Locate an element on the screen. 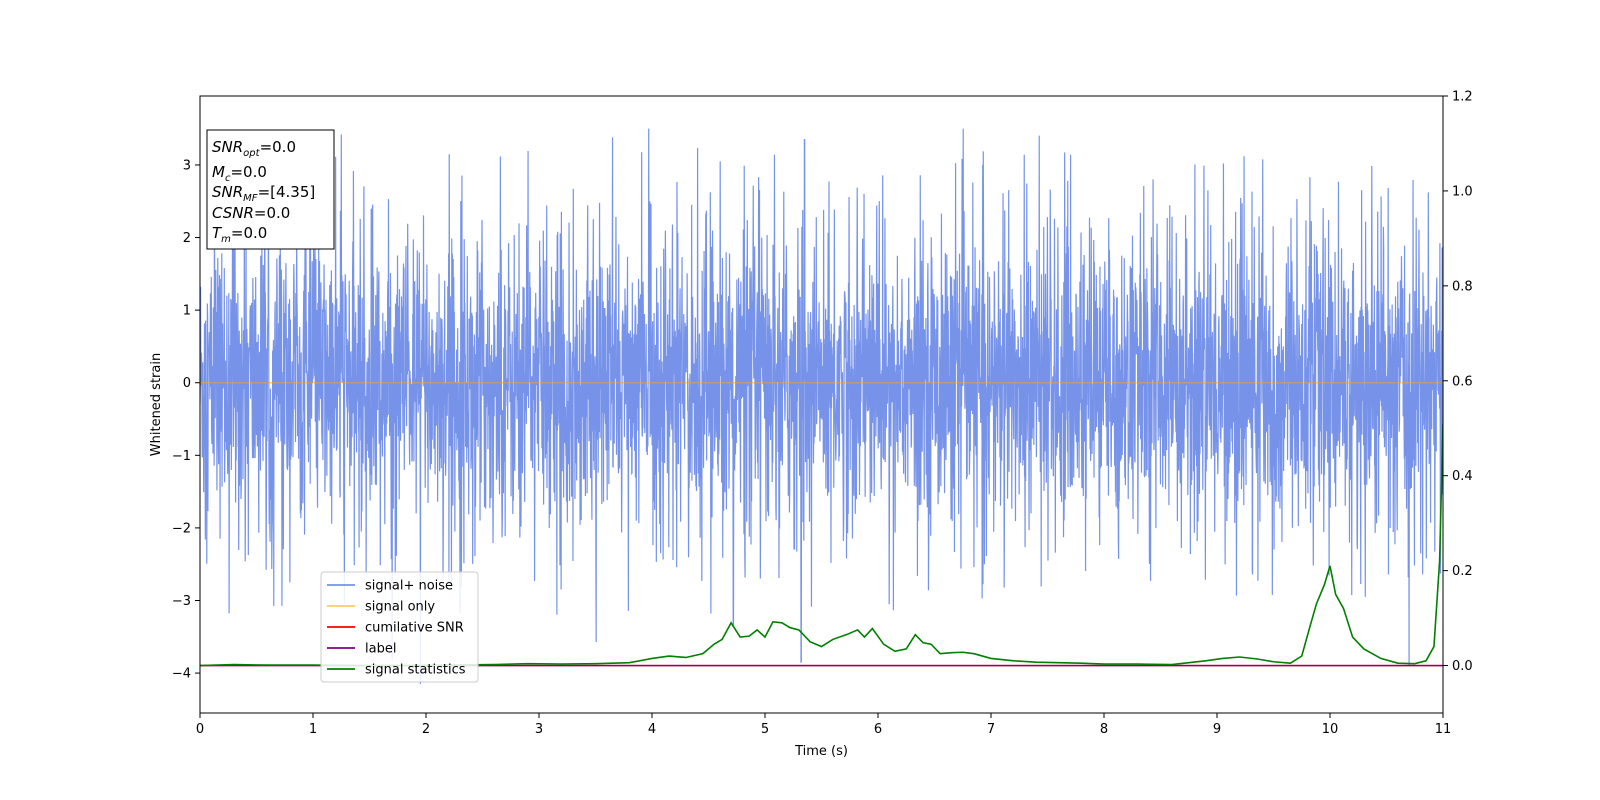 This screenshot has width=1600, height=800. y-right-tick-label: 0.2 is located at coordinates (1462, 571).